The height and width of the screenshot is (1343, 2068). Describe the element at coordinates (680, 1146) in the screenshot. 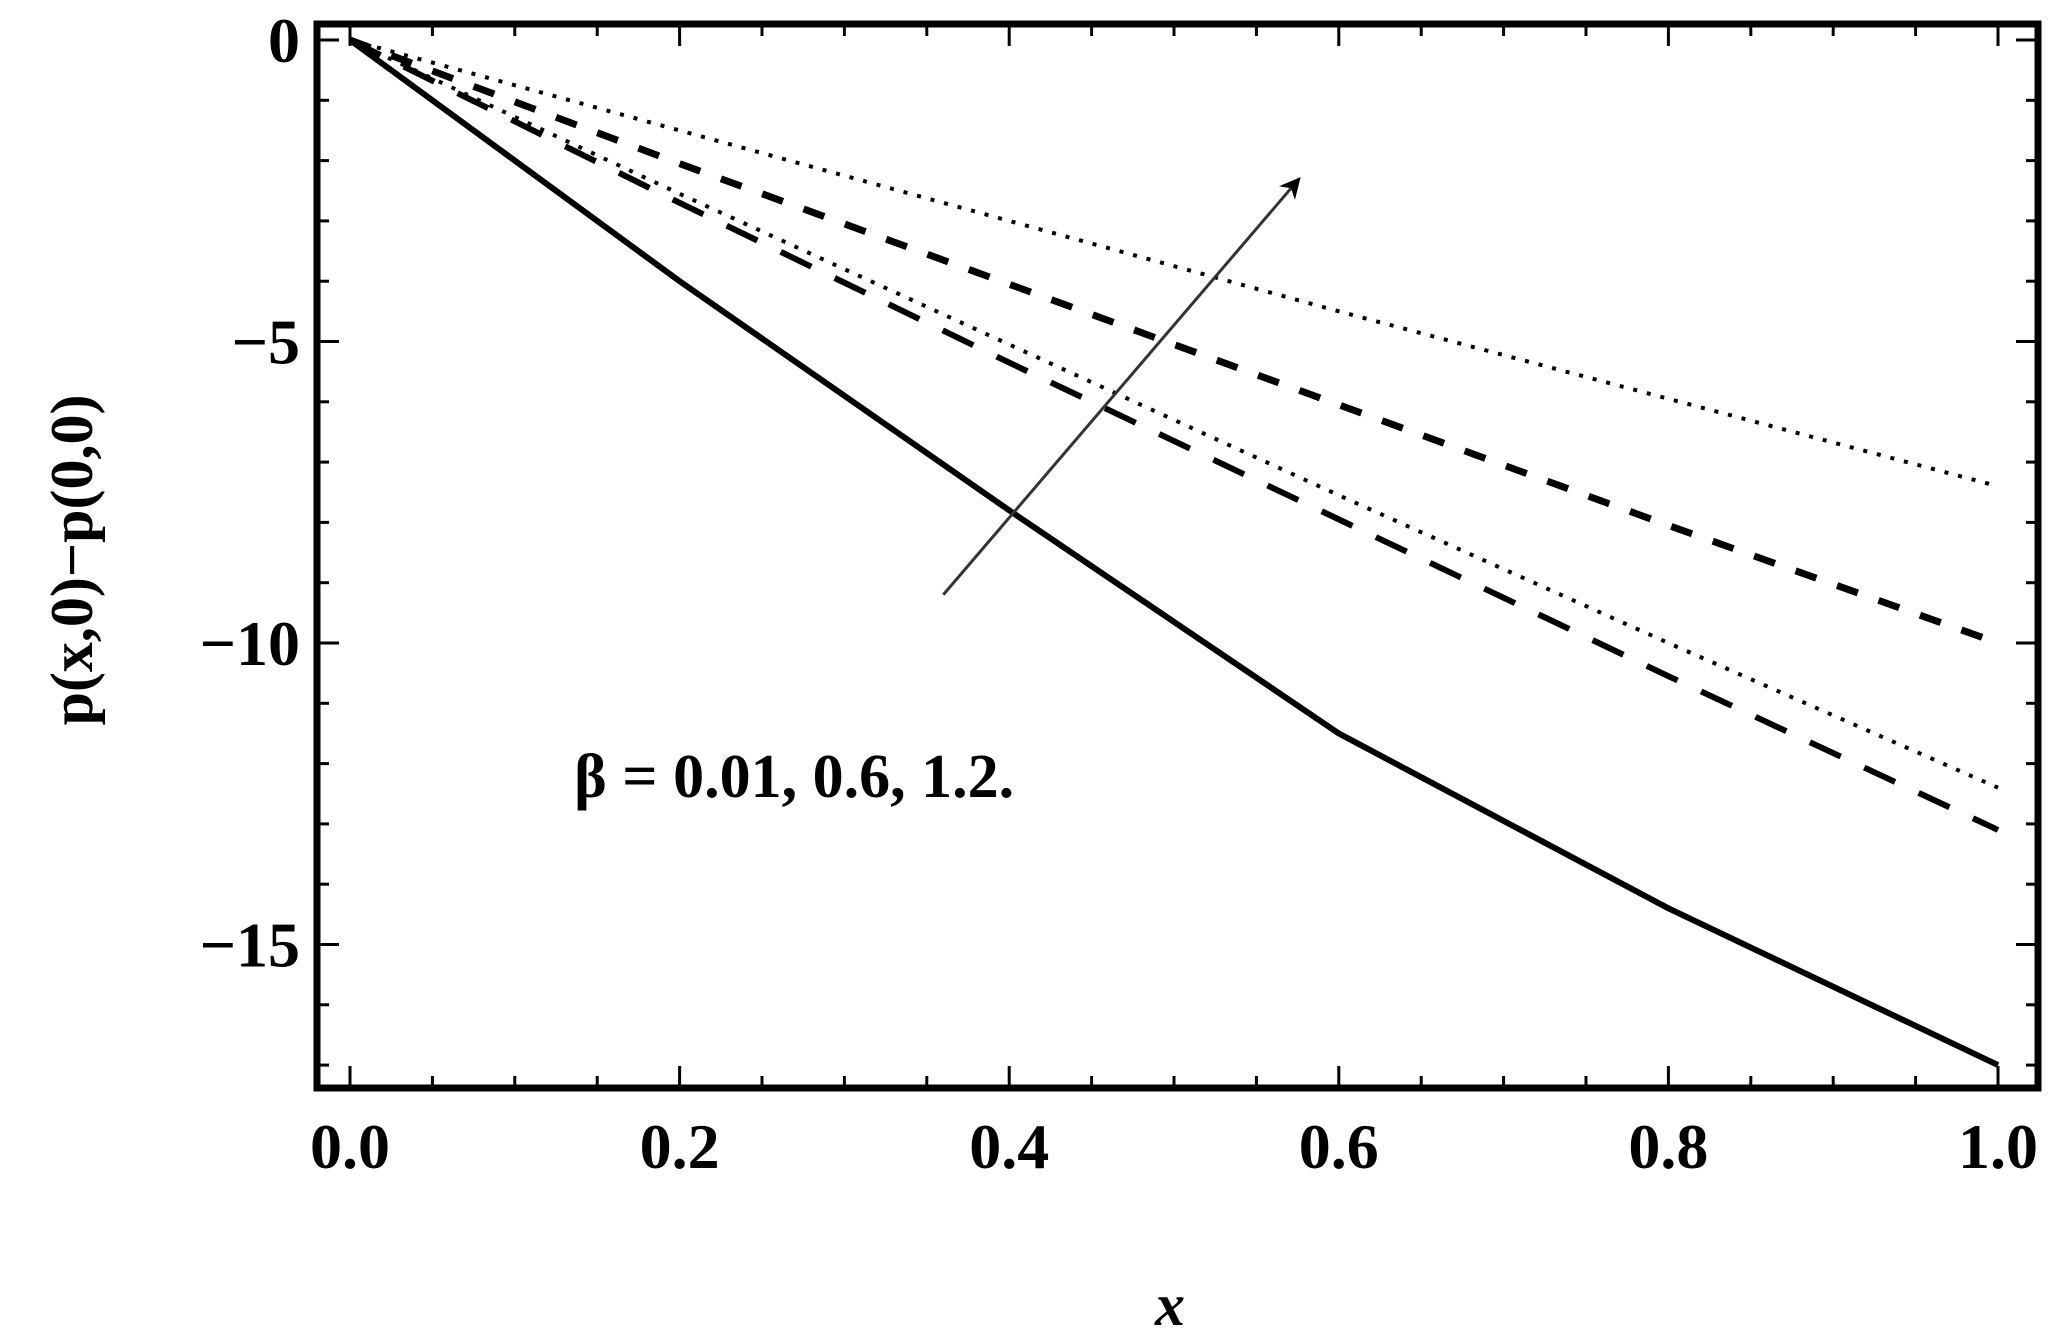

I see `x-tick-label: 0.2` at that location.